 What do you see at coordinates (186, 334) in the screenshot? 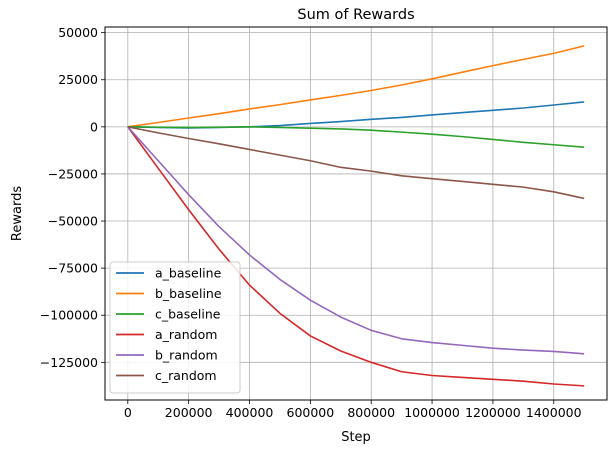
I see `legend-label-a-random: a_random` at bounding box center [186, 334].